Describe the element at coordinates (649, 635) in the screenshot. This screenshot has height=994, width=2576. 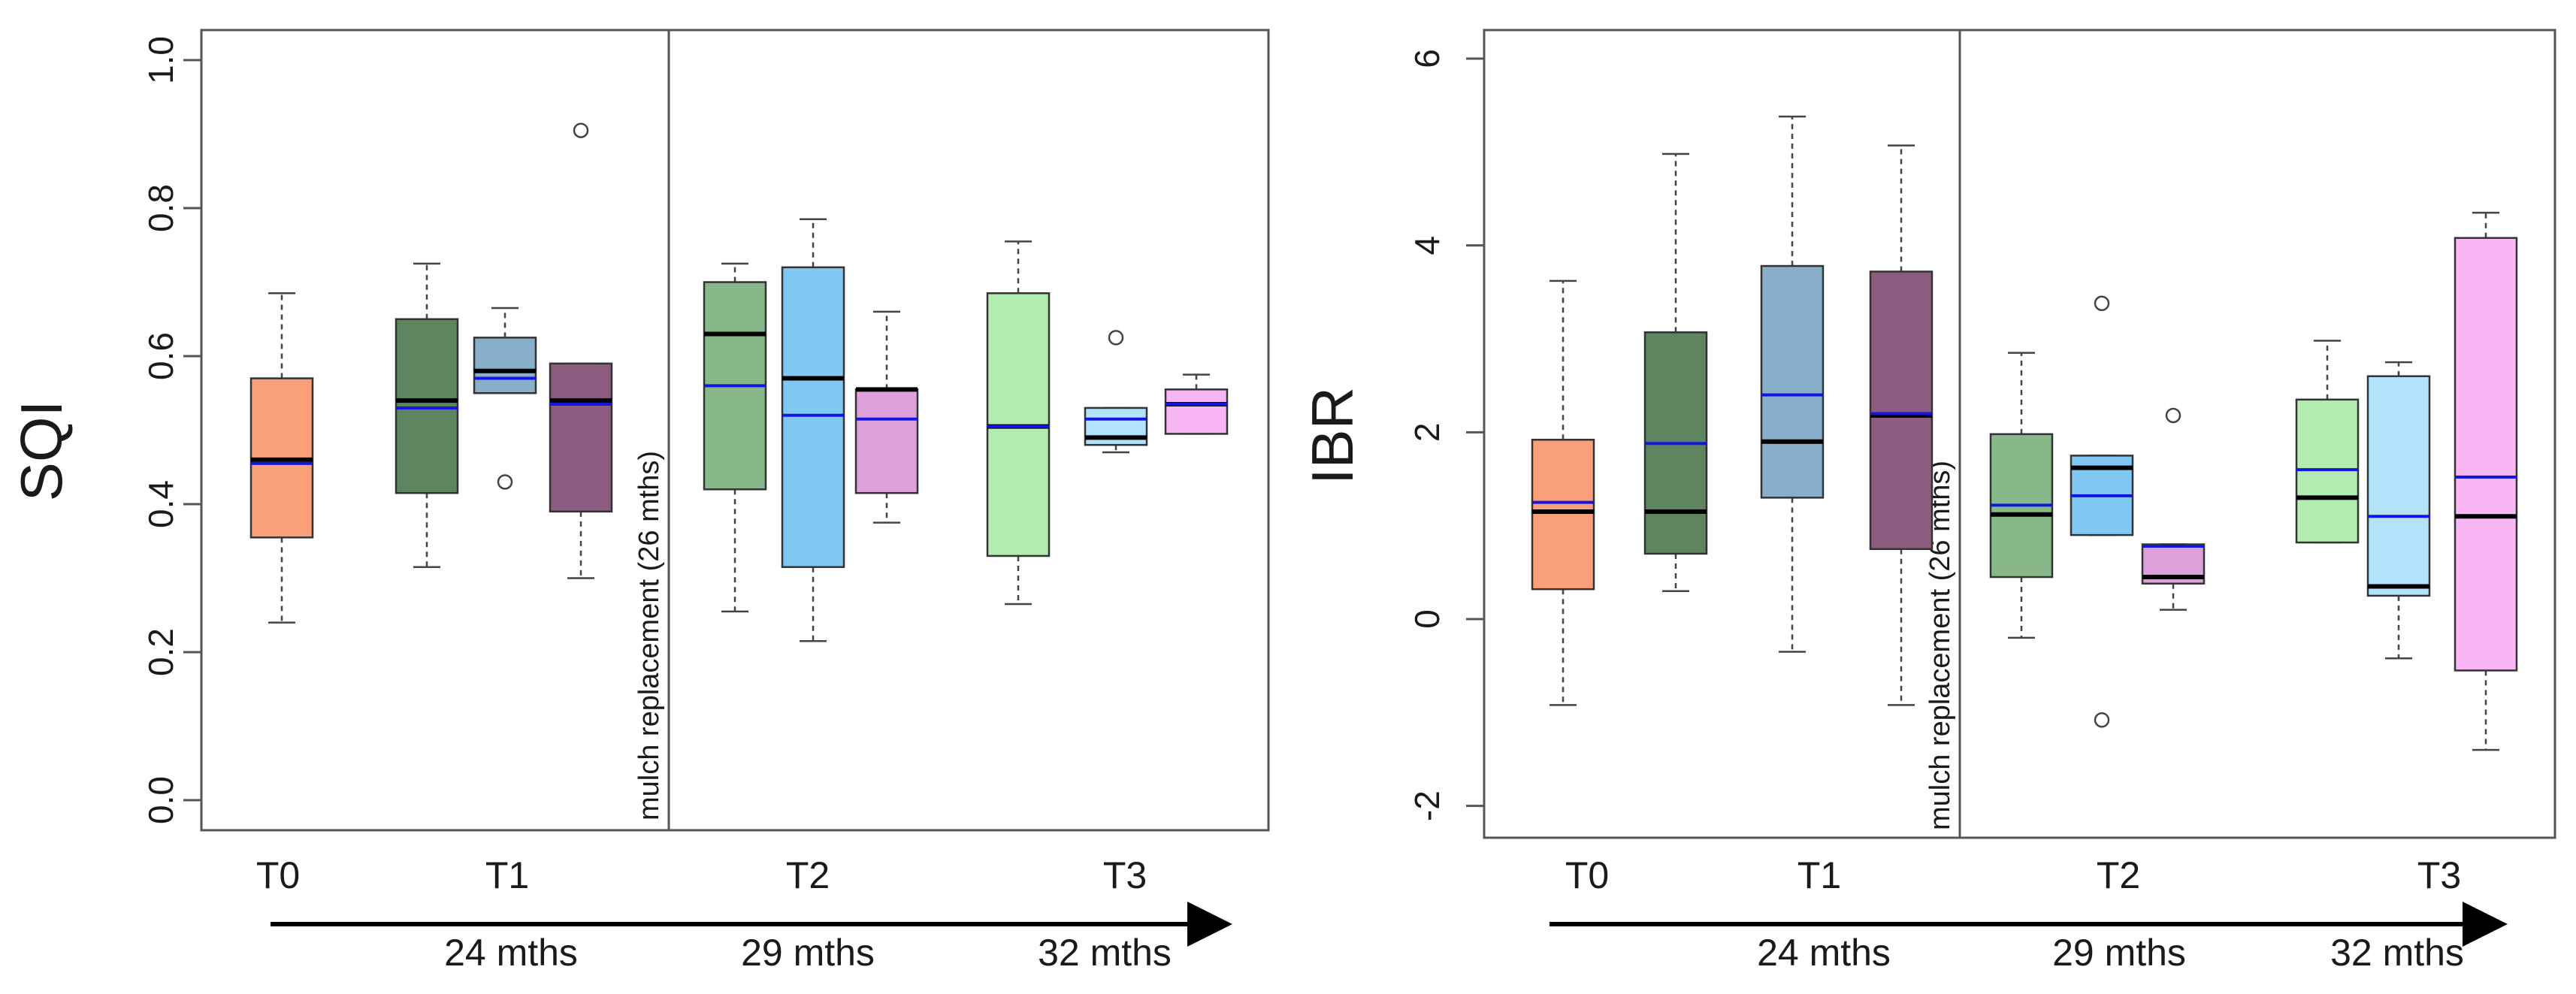
I see `sqi-mulch-annotation: mulch replacement (26 mths)` at that location.